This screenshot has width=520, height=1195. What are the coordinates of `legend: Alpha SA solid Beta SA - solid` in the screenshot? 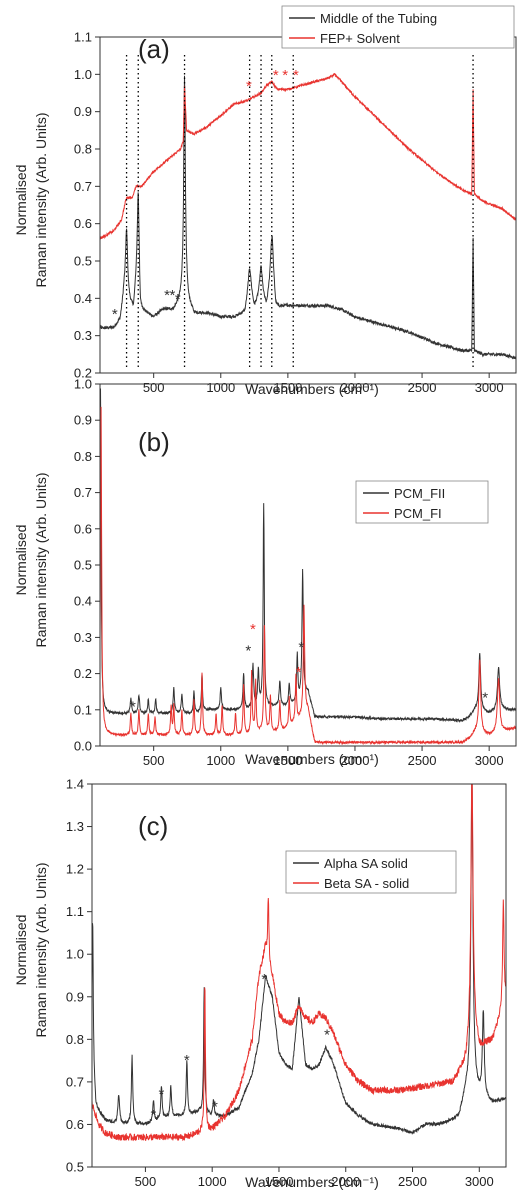 It's located at (371, 872).